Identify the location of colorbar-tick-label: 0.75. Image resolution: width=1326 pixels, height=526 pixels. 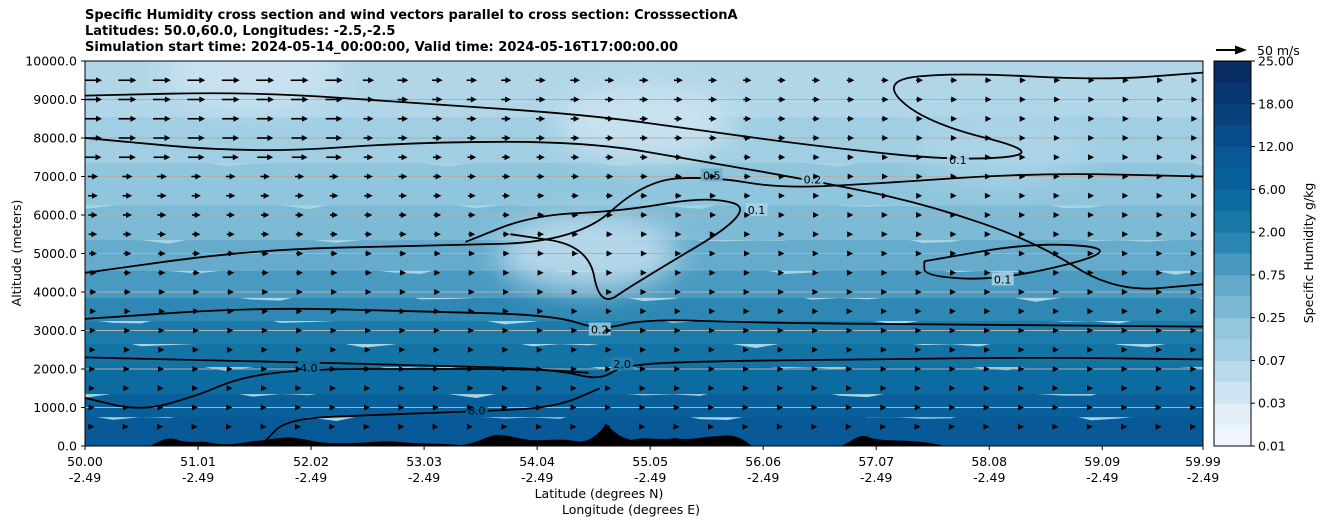
(1272, 274).